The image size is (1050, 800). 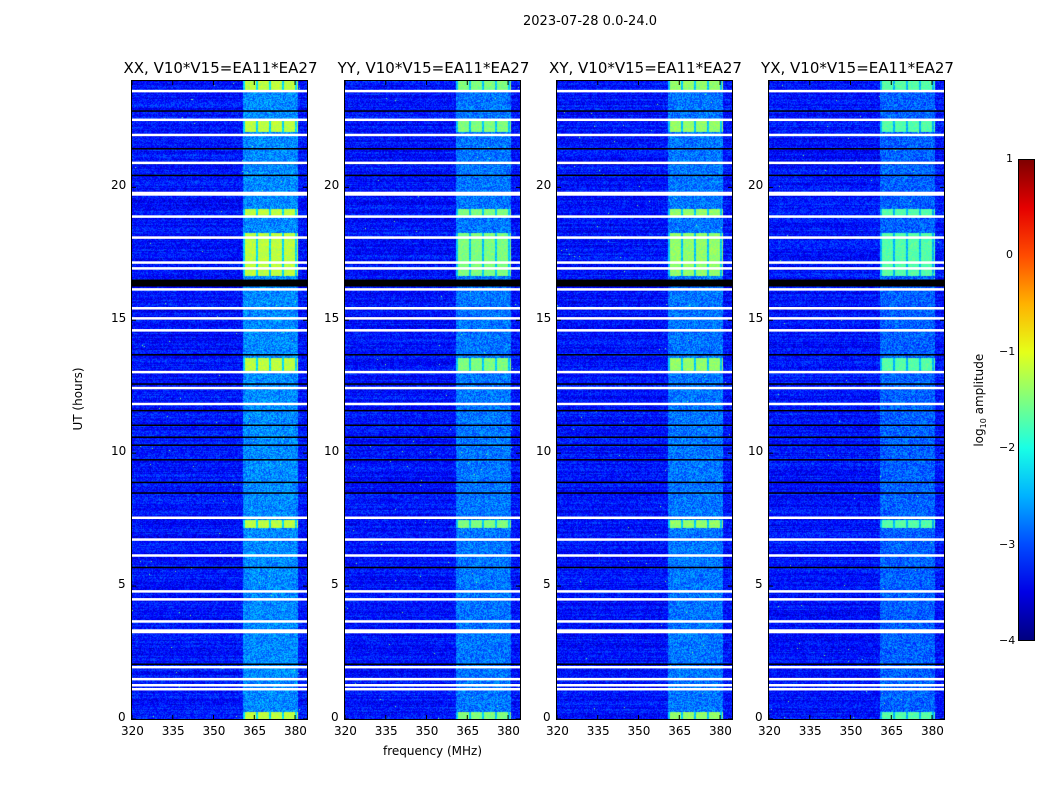 What do you see at coordinates (590, 21) in the screenshot?
I see `figure-title: 2023-07-28 0.0-24.0` at bounding box center [590, 21].